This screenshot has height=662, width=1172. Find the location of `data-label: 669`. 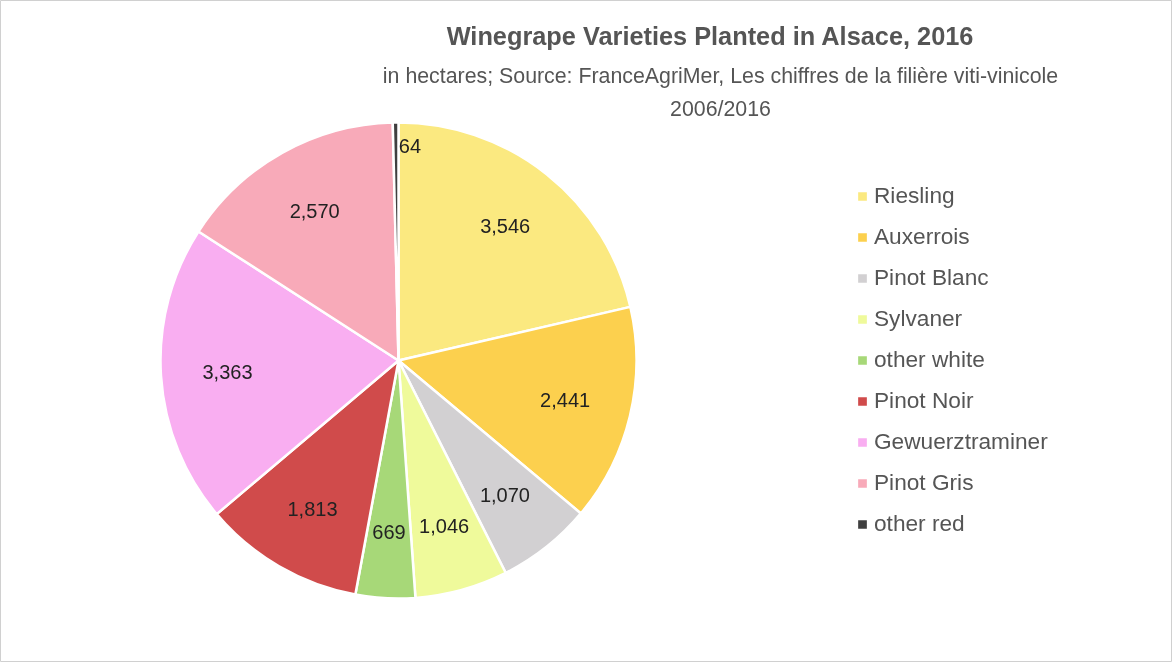

data-label: 669 is located at coordinates (389, 531).